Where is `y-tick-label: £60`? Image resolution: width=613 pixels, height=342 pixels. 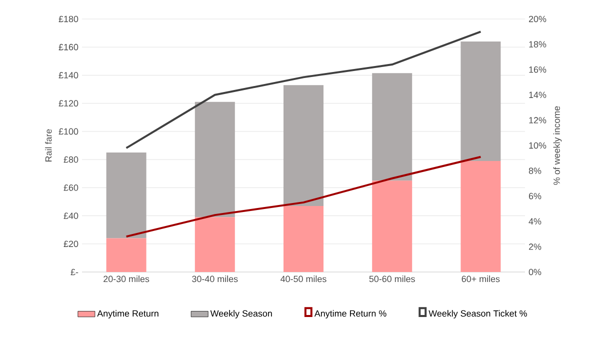 y-tick-label: £60 is located at coordinates (71, 187).